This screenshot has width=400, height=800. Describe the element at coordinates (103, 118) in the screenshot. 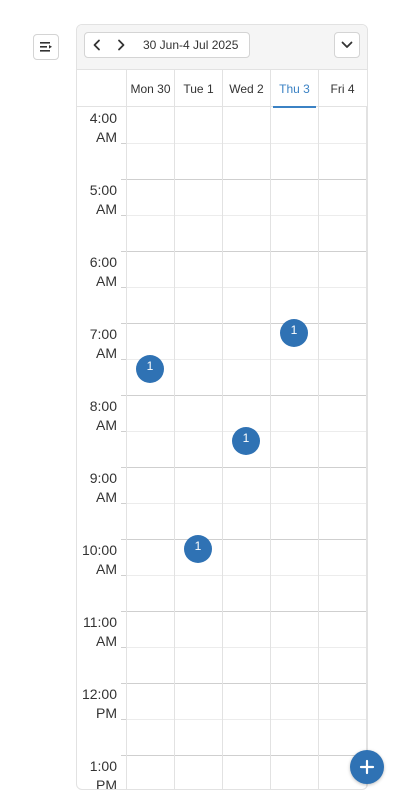

I see `time-label-hour: 4:00` at that location.